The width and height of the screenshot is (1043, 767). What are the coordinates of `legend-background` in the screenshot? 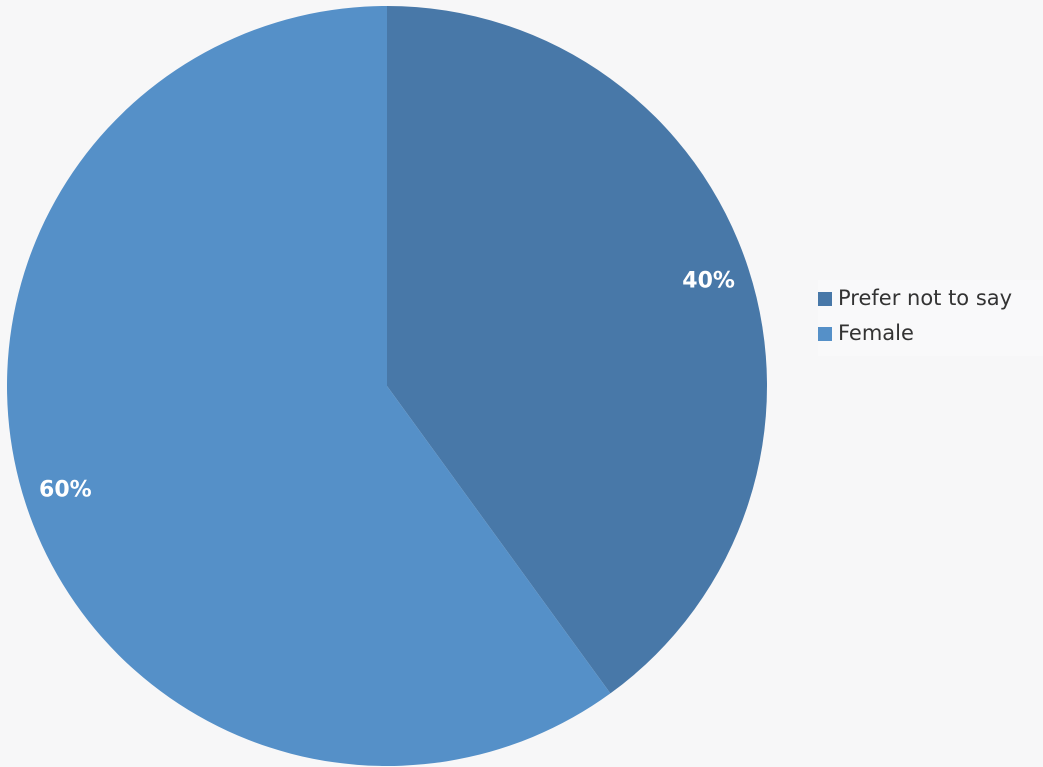 It's located at (930, 318).